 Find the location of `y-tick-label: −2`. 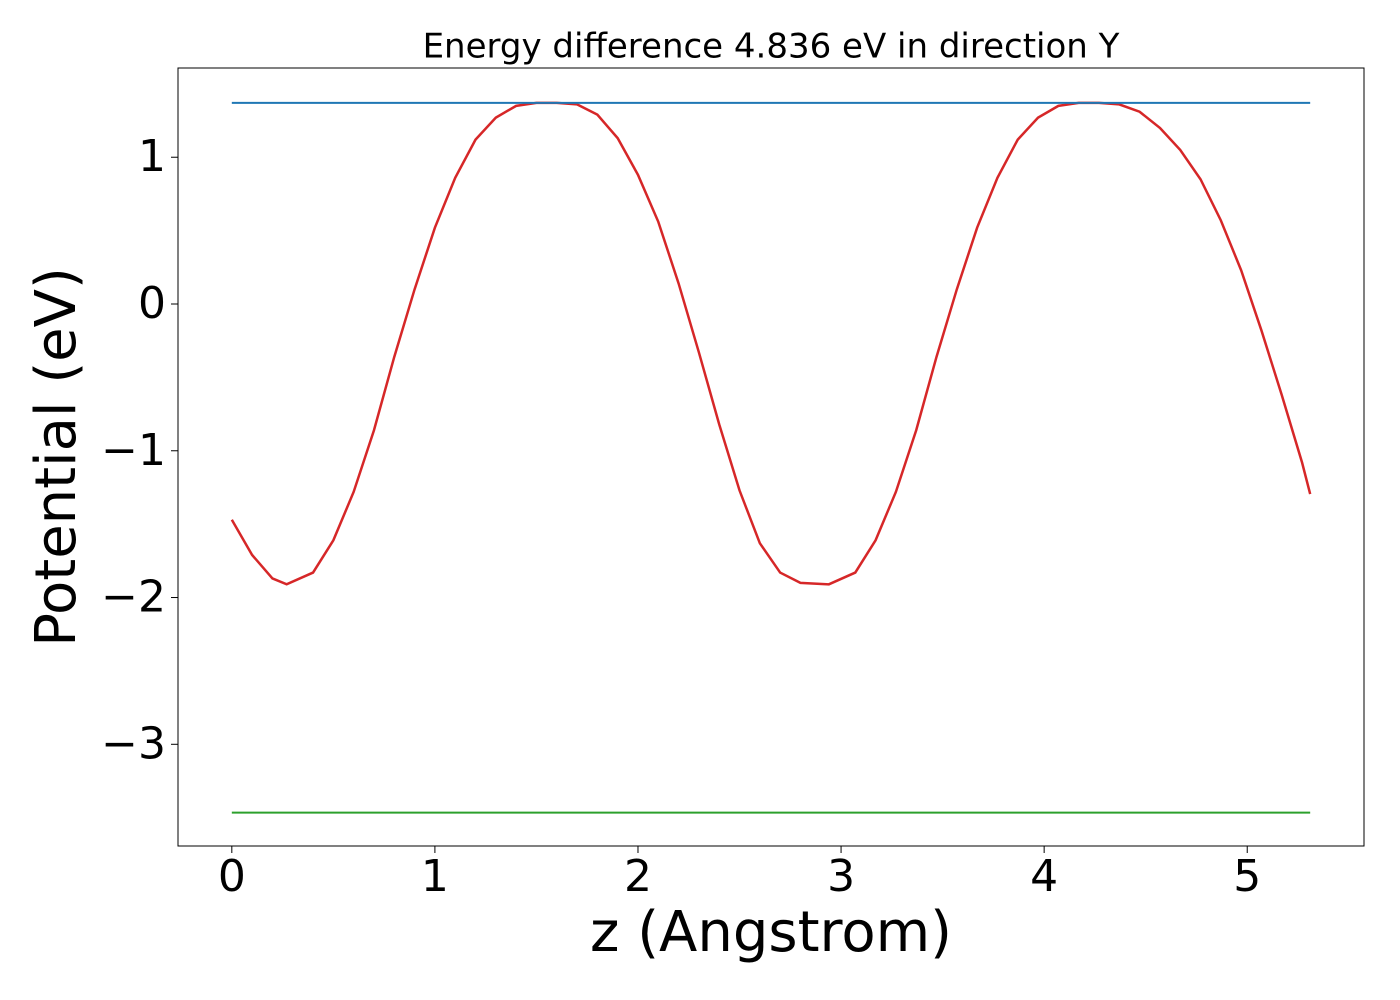

y-tick-label: −2 is located at coordinates (133, 597).